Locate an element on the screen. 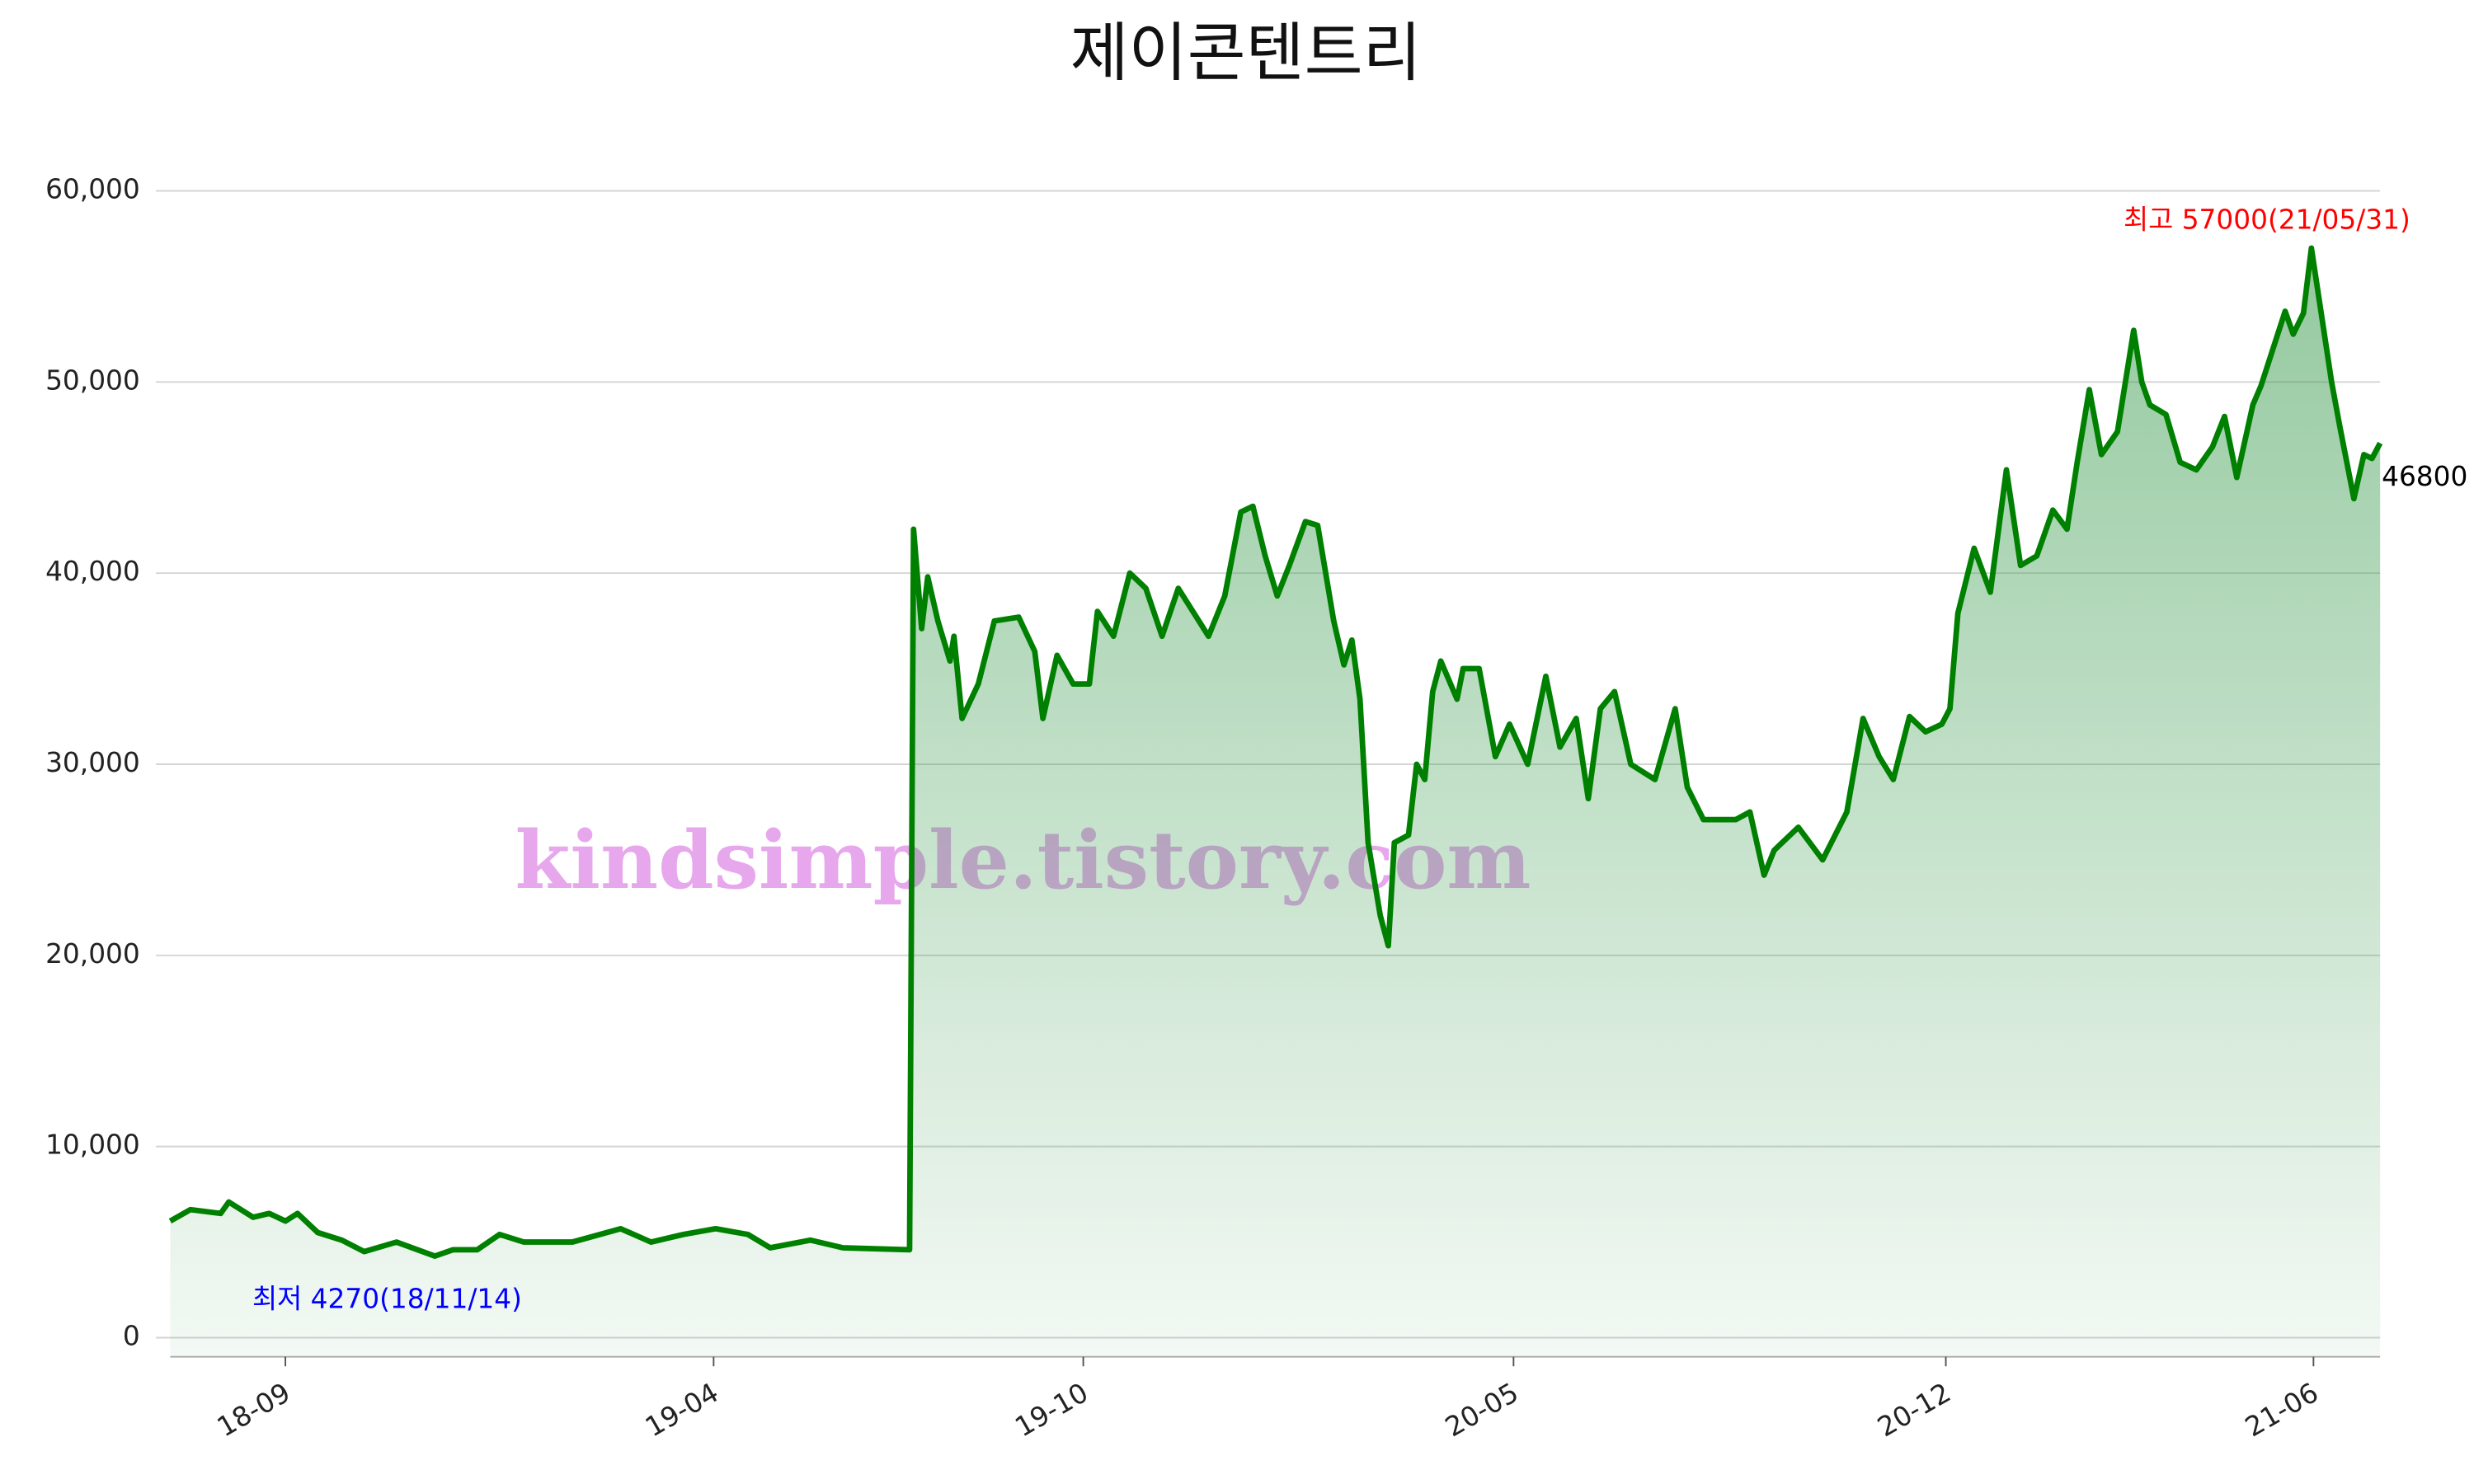 The height and width of the screenshot is (1484, 2474). x-tick-label: 21-06 is located at coordinates (2282, 1410).